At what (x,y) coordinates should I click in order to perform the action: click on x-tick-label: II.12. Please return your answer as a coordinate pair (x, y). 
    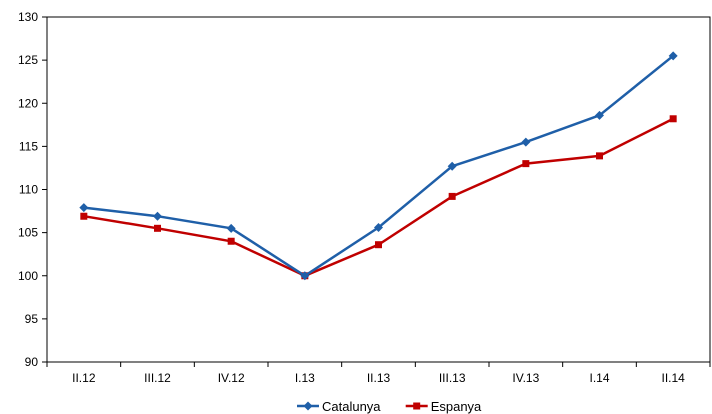
    Looking at the image, I should click on (84, 378).